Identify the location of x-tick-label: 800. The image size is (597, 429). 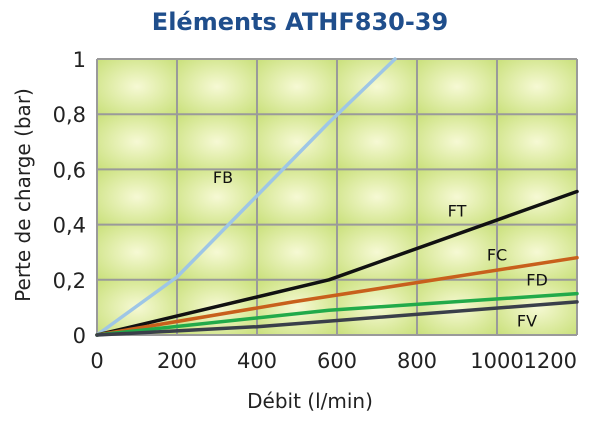
(417, 361).